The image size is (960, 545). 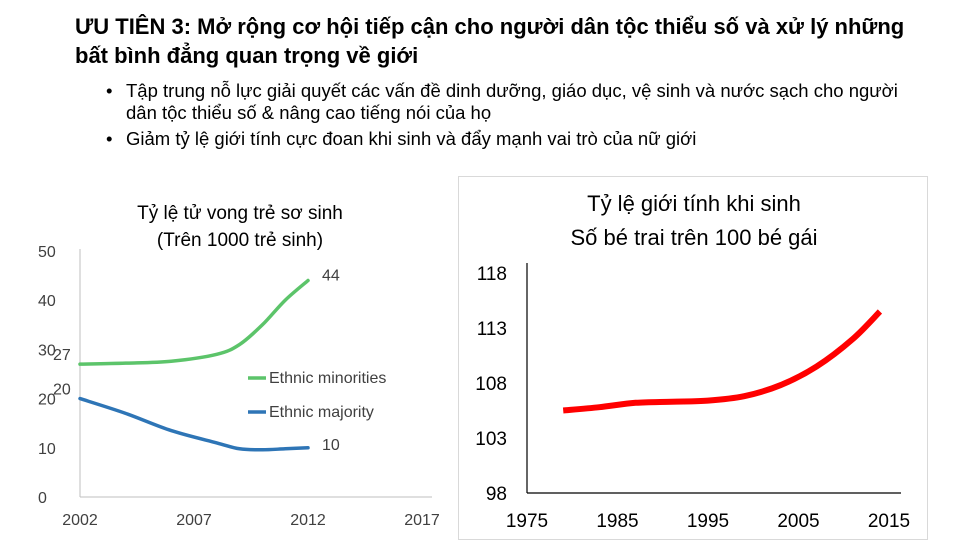 I want to click on y-tick-label: 98, so click(x=496, y=494).